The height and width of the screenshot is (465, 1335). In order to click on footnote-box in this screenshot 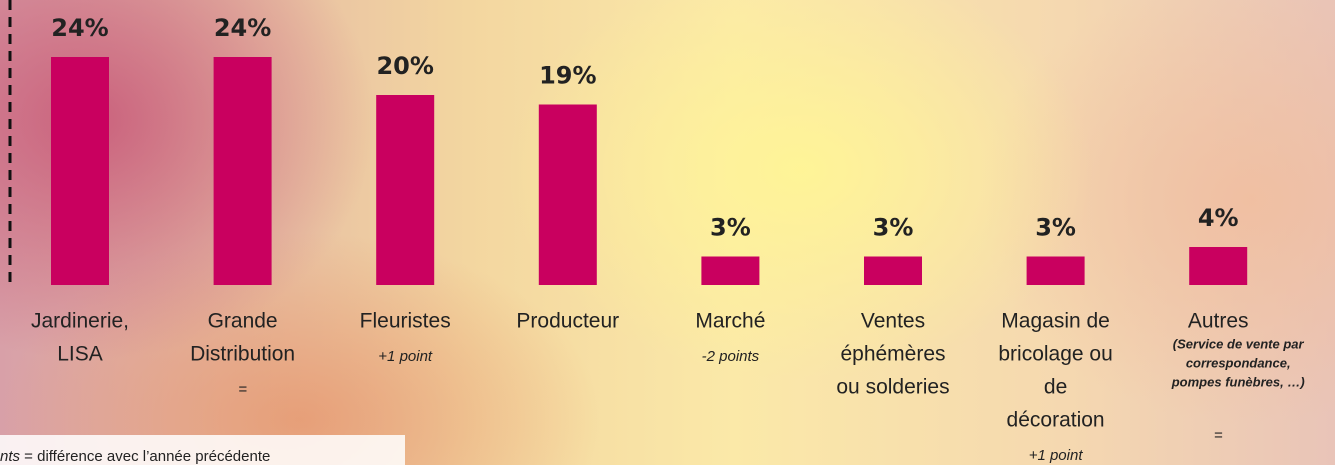, I will do `click(202, 450)`.